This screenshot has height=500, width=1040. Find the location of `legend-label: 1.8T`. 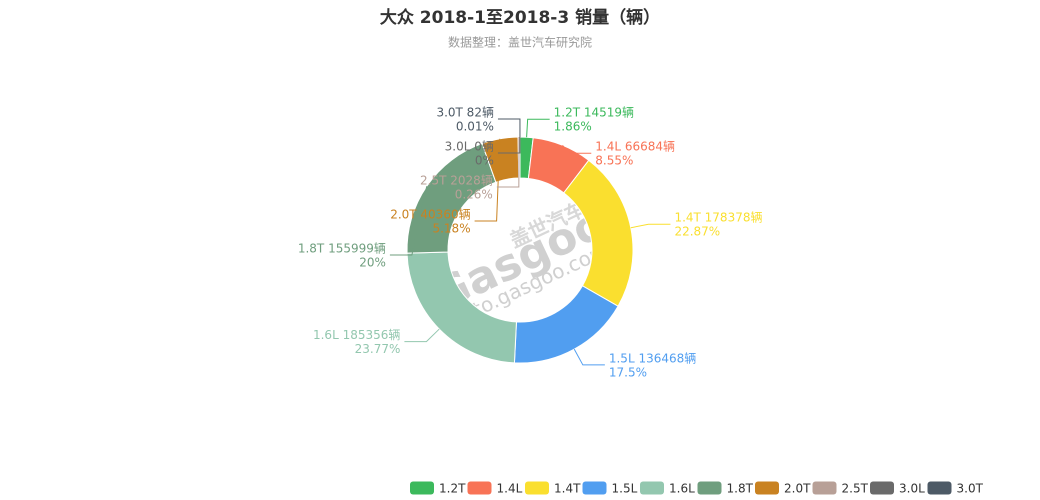

legend-label: 1.8T is located at coordinates (740, 489).